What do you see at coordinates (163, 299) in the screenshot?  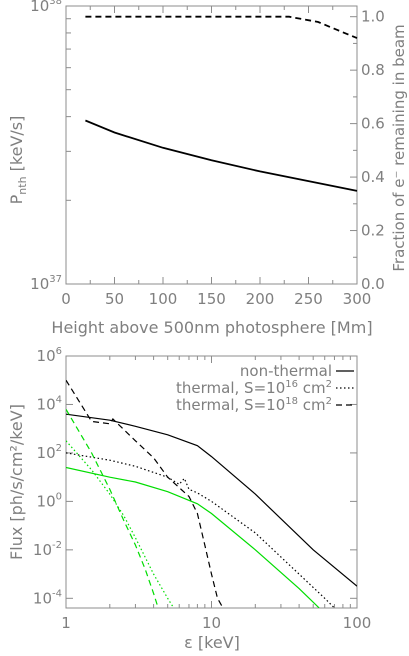 I see `top-x-tick-label: 100` at bounding box center [163, 299].